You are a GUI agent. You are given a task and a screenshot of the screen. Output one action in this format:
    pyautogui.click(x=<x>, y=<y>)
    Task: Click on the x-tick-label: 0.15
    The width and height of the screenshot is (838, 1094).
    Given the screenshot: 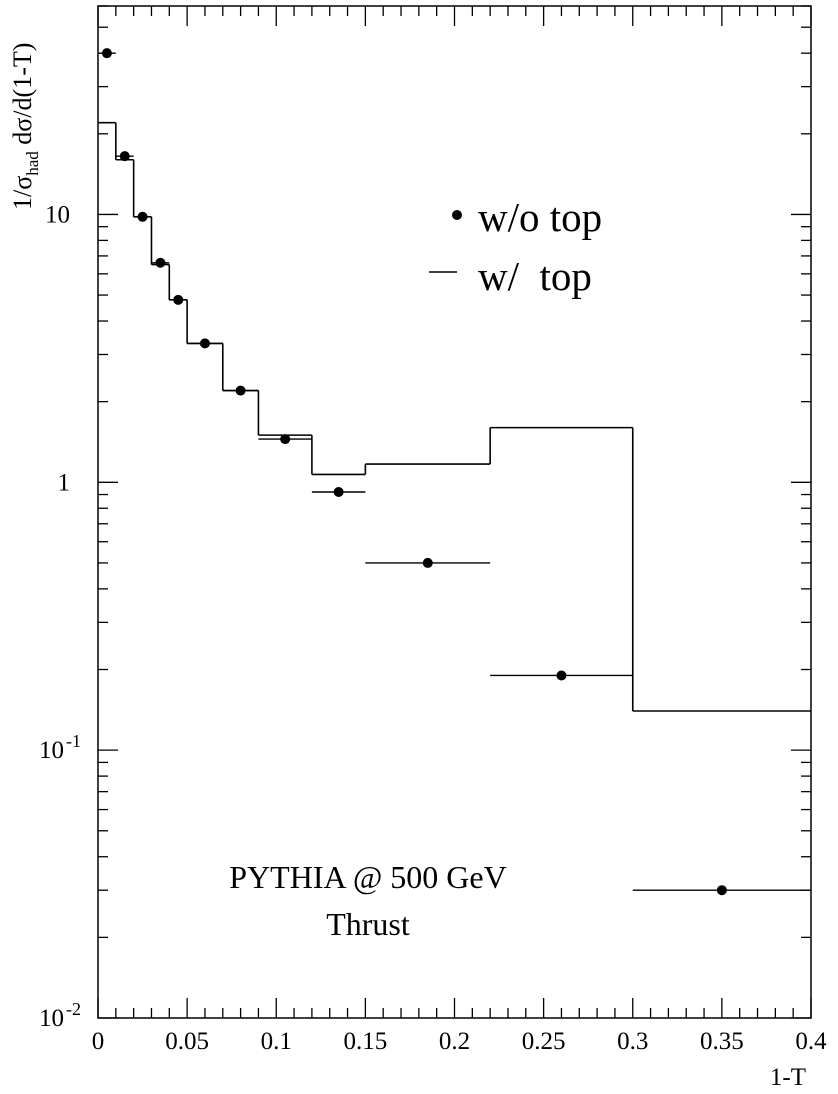 What is the action you would take?
    pyautogui.click(x=366, y=1041)
    